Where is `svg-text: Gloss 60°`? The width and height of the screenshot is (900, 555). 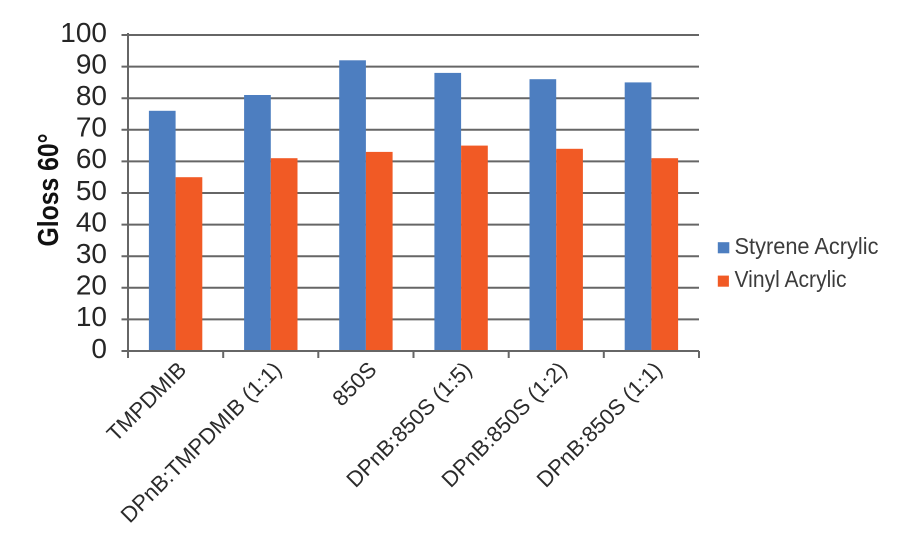 svg-text: Gloss 60° is located at coordinates (49, 190).